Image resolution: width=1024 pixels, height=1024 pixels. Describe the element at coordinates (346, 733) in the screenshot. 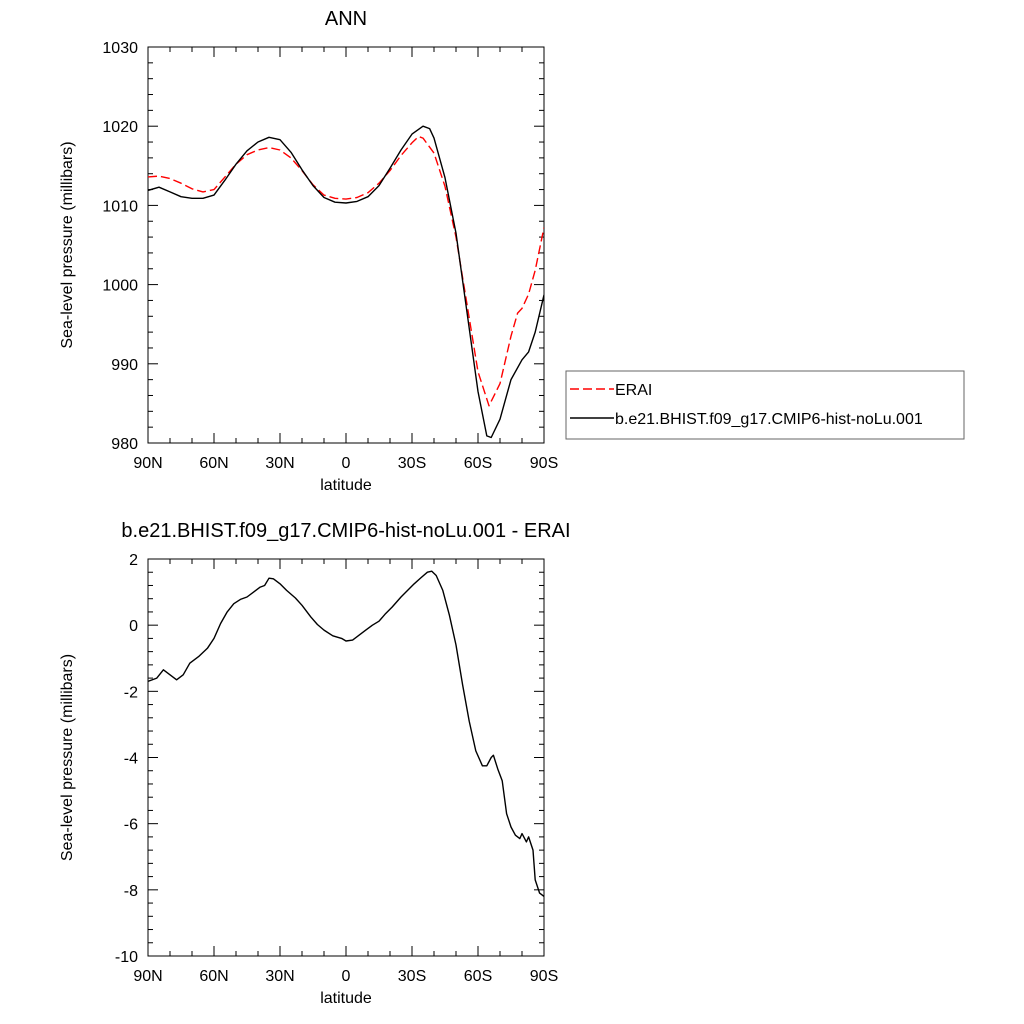

I see `difference-line` at that location.